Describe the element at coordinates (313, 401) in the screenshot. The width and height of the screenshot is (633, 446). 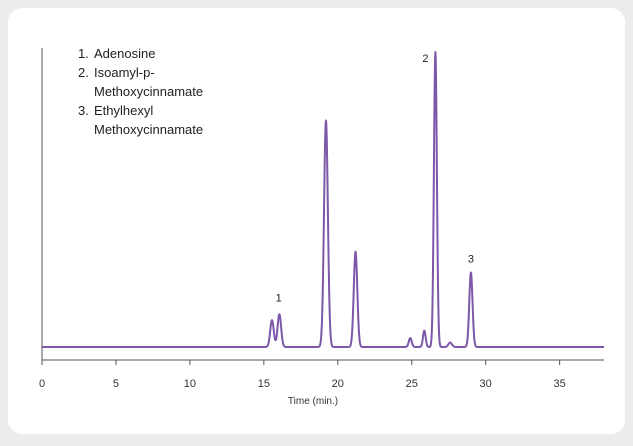
I see `x-axis-label: Time (min.)` at that location.